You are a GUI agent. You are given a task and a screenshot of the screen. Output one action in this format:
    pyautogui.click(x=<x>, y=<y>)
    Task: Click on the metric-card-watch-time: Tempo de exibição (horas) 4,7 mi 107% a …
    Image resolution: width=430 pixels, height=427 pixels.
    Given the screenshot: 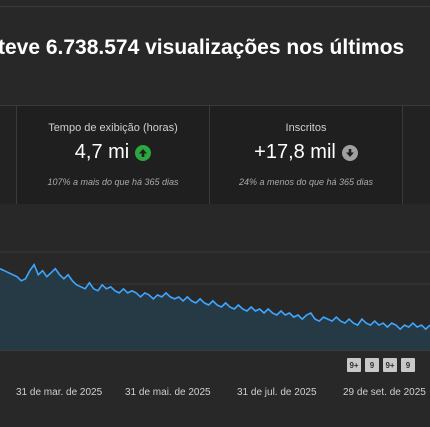 What is the action you would take?
    pyautogui.click(x=112, y=155)
    